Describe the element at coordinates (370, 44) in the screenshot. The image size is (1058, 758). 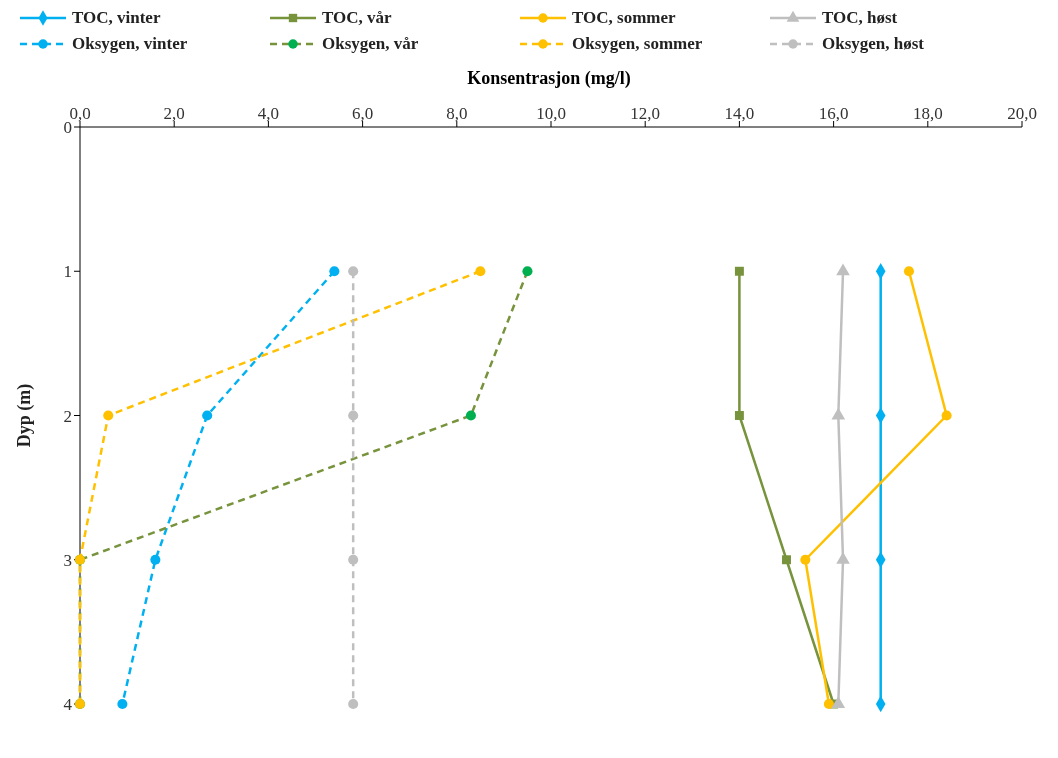
I see `legend-label: Oksygen, vår` at that location.